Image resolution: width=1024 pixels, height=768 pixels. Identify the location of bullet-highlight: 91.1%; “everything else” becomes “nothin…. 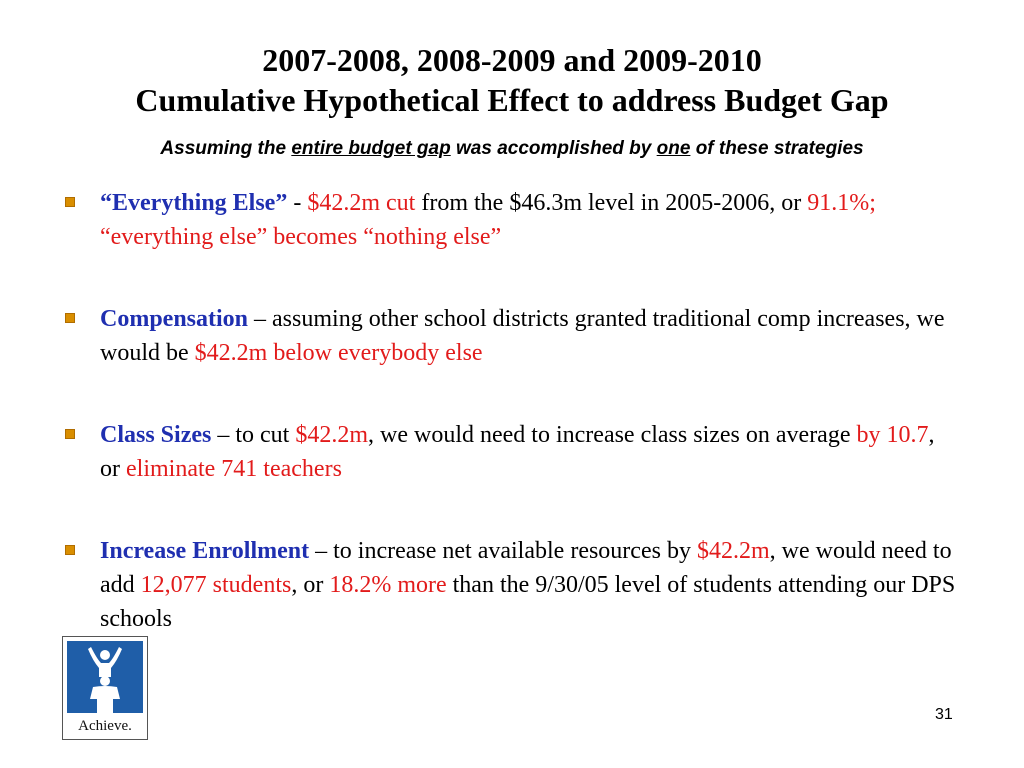
(488, 220).